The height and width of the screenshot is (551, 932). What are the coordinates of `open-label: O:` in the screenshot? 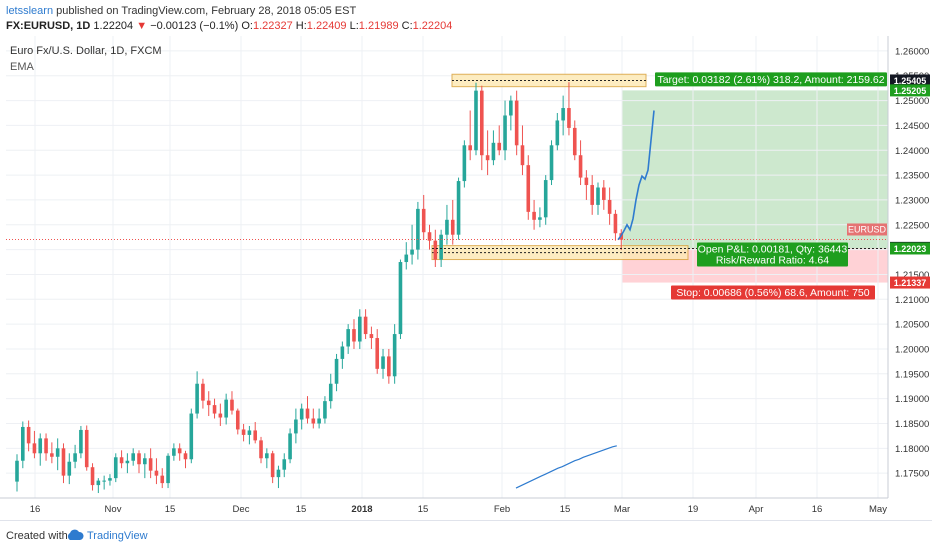 It's located at (247, 26).